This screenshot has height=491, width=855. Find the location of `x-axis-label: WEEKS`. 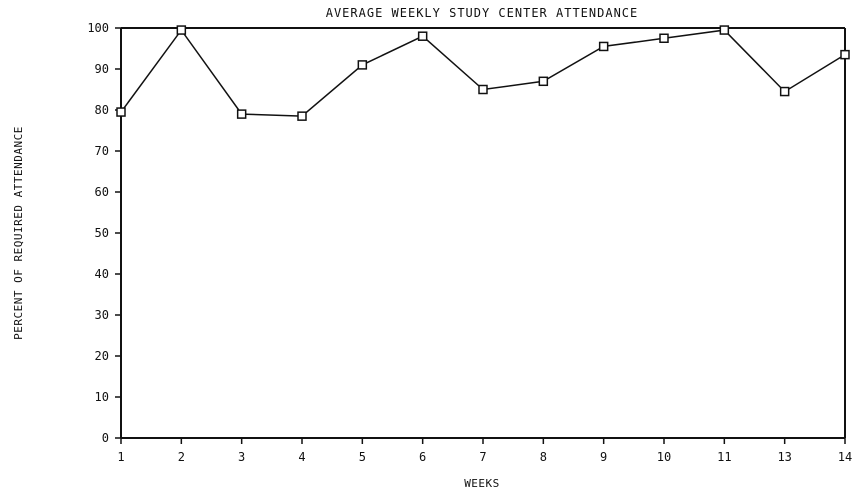

x-axis-label: WEEKS is located at coordinates (482, 483).